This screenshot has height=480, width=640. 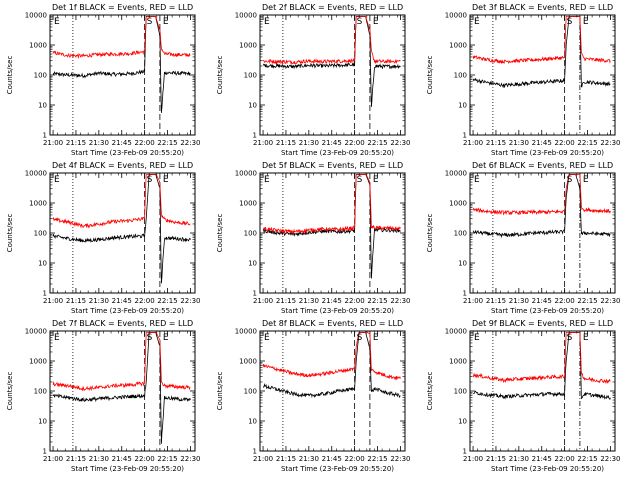 I want to click on chart-title: Det 2f BLACK = Events, RED = LLD, so click(x=332, y=7).